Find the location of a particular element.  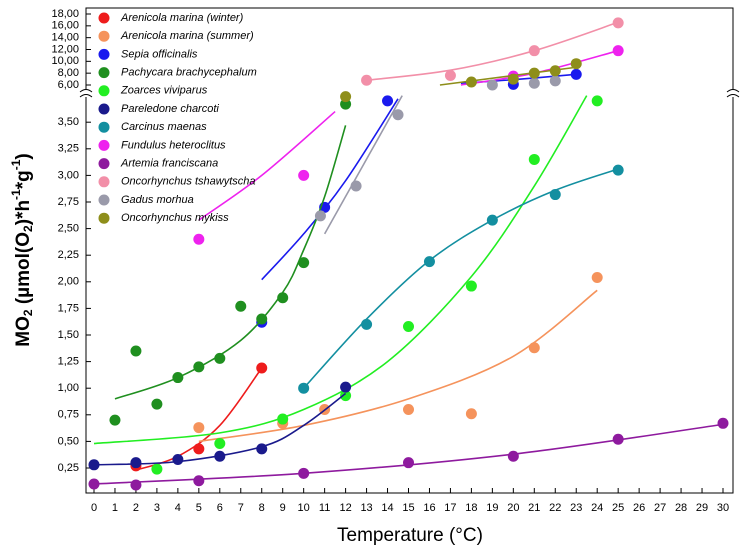

break-mark is located at coordinates (409, 93).